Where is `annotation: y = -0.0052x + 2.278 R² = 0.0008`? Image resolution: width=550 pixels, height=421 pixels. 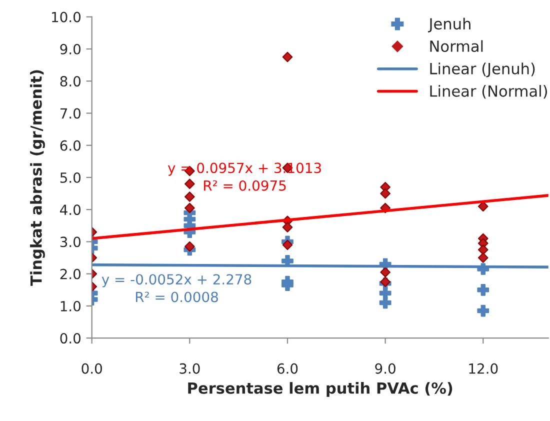
annotation: y = -0.0052x + 2.278 R² = 0.0008 is located at coordinates (177, 288).